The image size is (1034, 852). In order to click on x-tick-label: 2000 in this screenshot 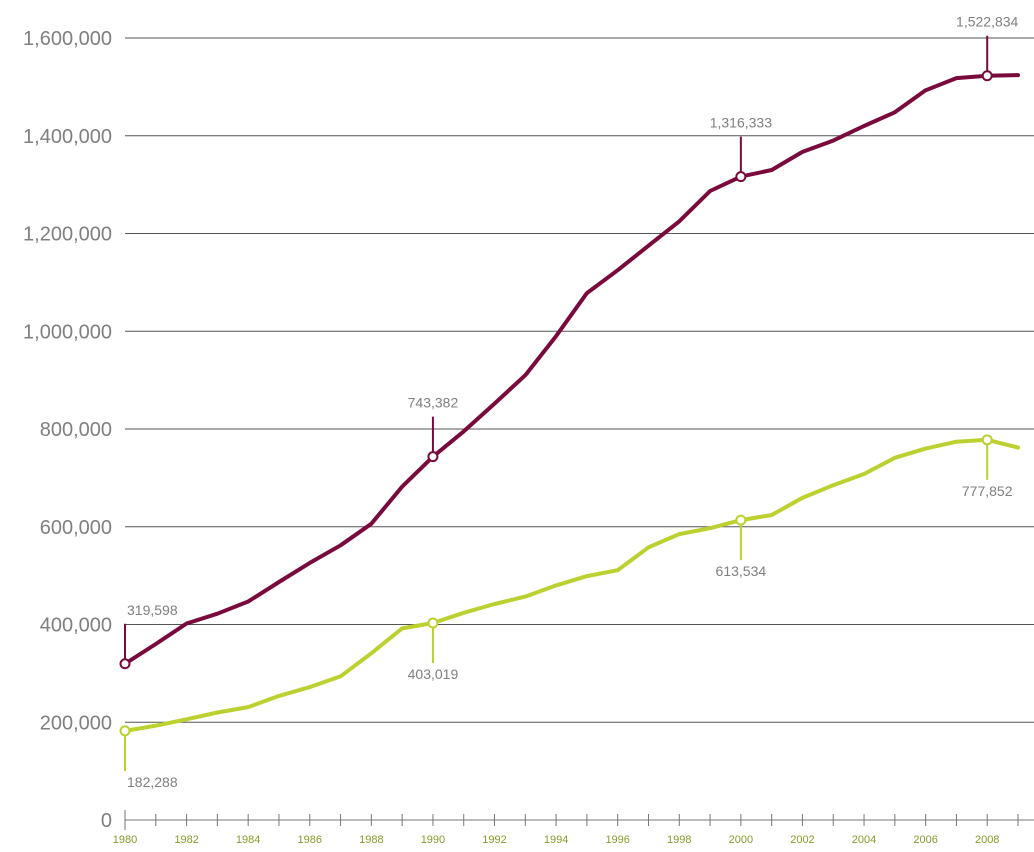, I will do `click(741, 840)`.